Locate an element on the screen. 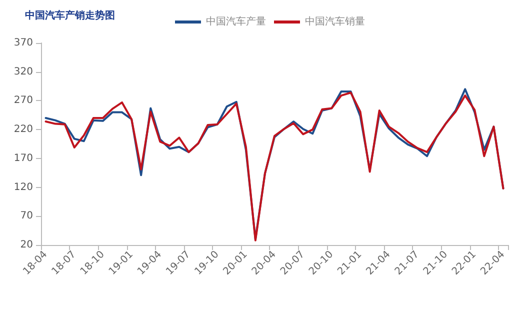  y-tick-label: 320 is located at coordinates (23, 72).